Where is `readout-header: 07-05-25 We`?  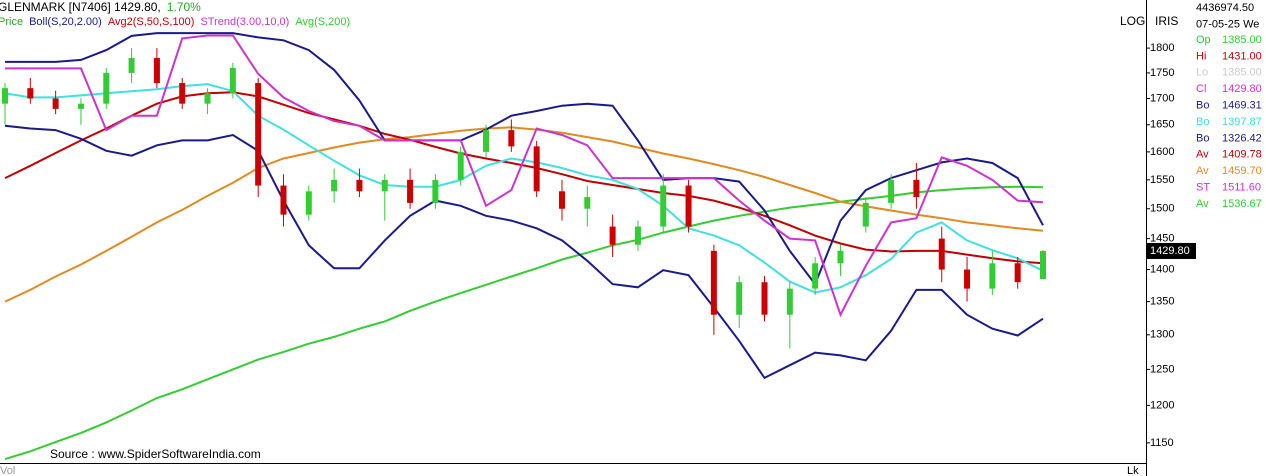
readout-header: 07-05-25 We is located at coordinates (1227, 24).